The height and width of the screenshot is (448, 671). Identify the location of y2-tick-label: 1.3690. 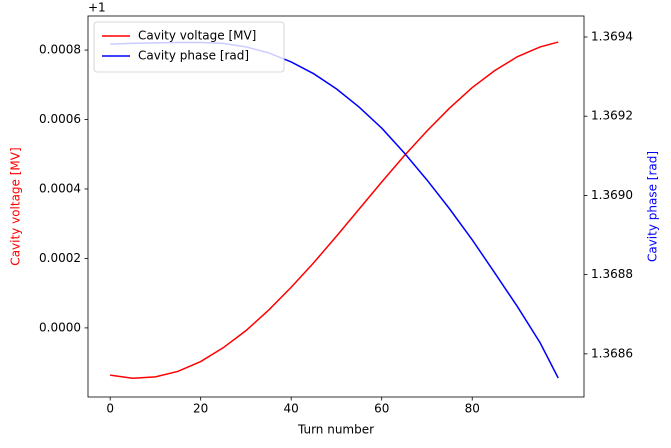
(612, 195).